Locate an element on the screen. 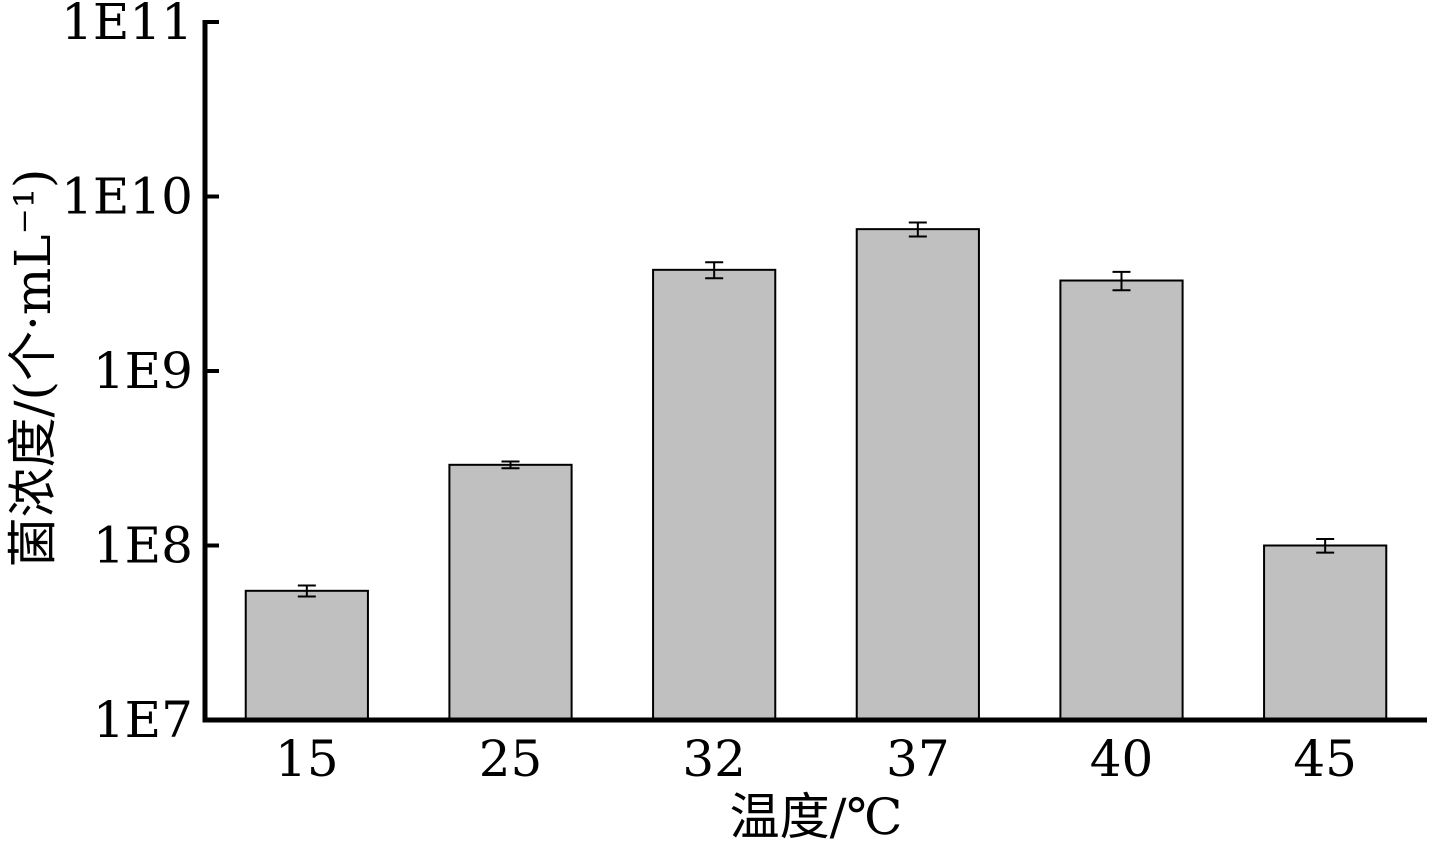 This screenshot has width=1440, height=842. x-tick-label: 40 is located at coordinates (1122, 759).